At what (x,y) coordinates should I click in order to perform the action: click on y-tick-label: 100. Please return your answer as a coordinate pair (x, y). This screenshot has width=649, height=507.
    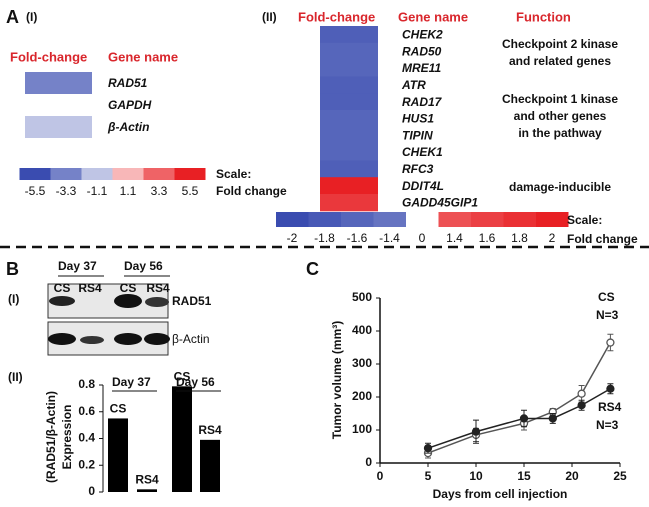
    Looking at the image, I should click on (362, 429).